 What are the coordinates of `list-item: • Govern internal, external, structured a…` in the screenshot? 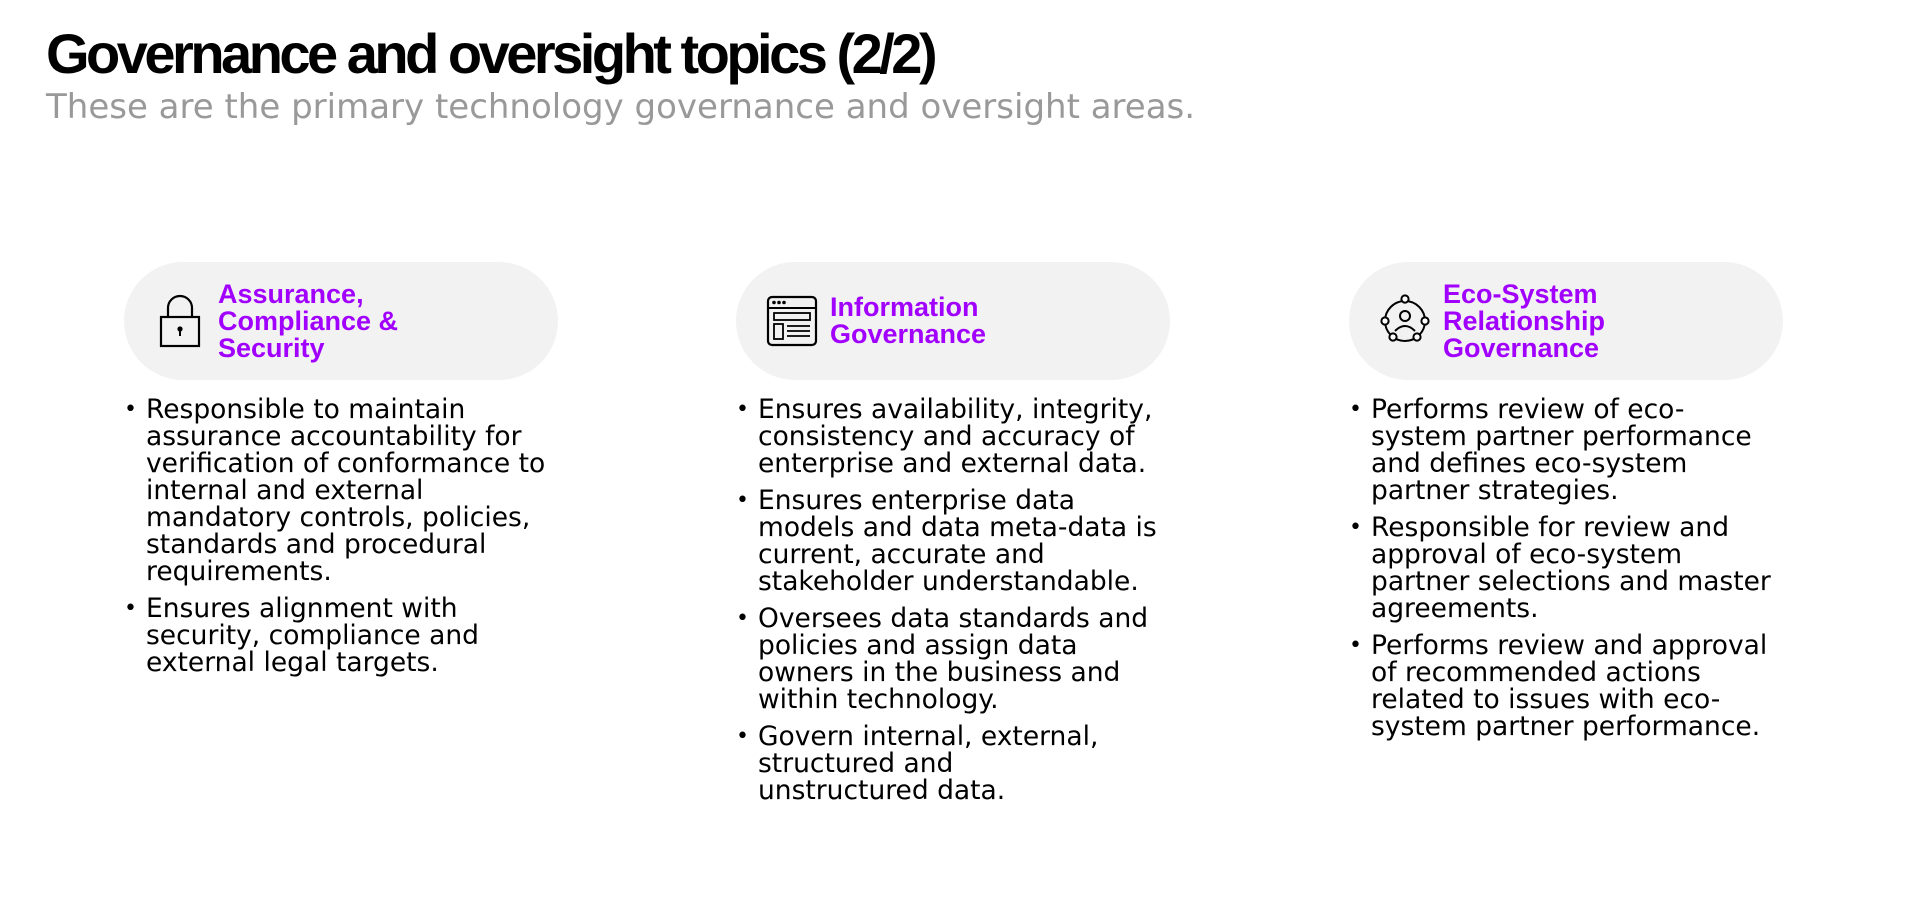 It's located at (956, 763).